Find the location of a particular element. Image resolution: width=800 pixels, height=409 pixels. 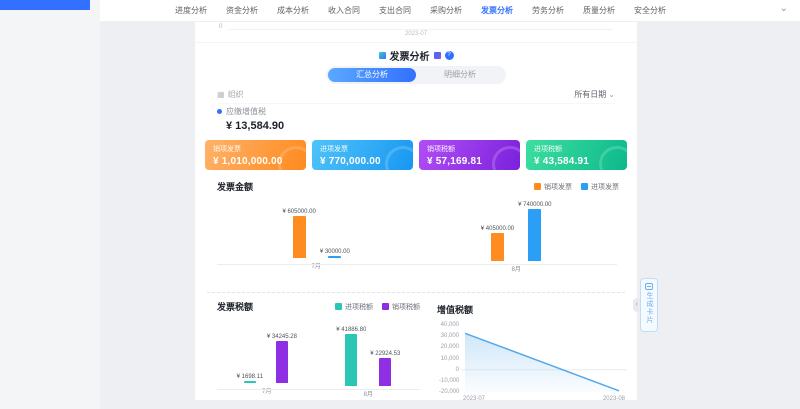

legend-output-invoice: 销项发票 is located at coordinates (553, 187).